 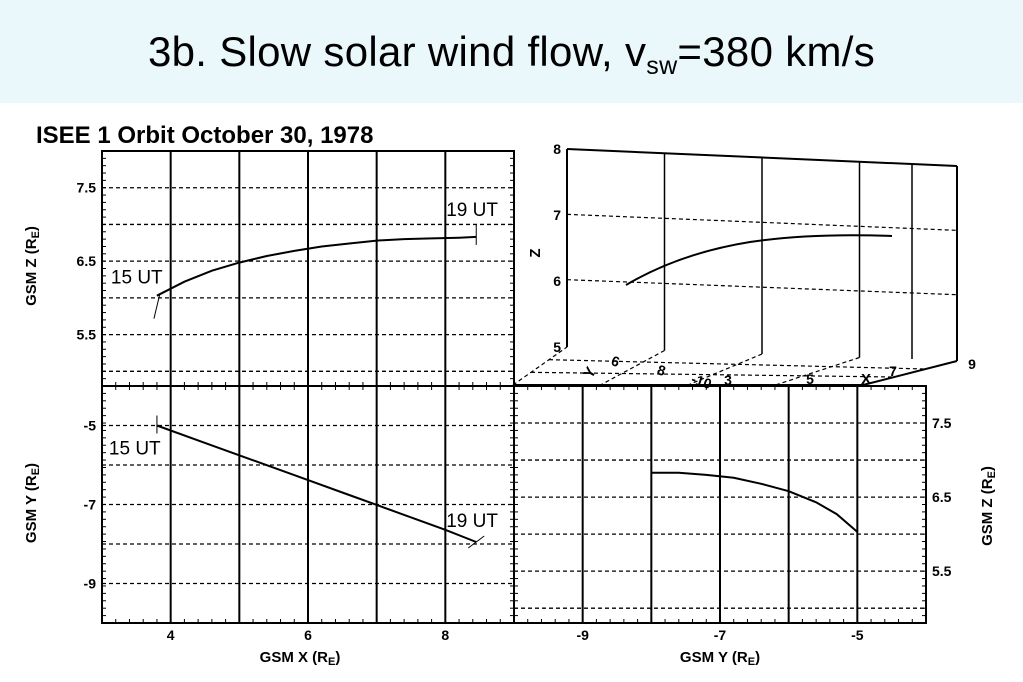 What do you see at coordinates (661, 370) in the screenshot?
I see `y3d-tick-label: 8` at bounding box center [661, 370].